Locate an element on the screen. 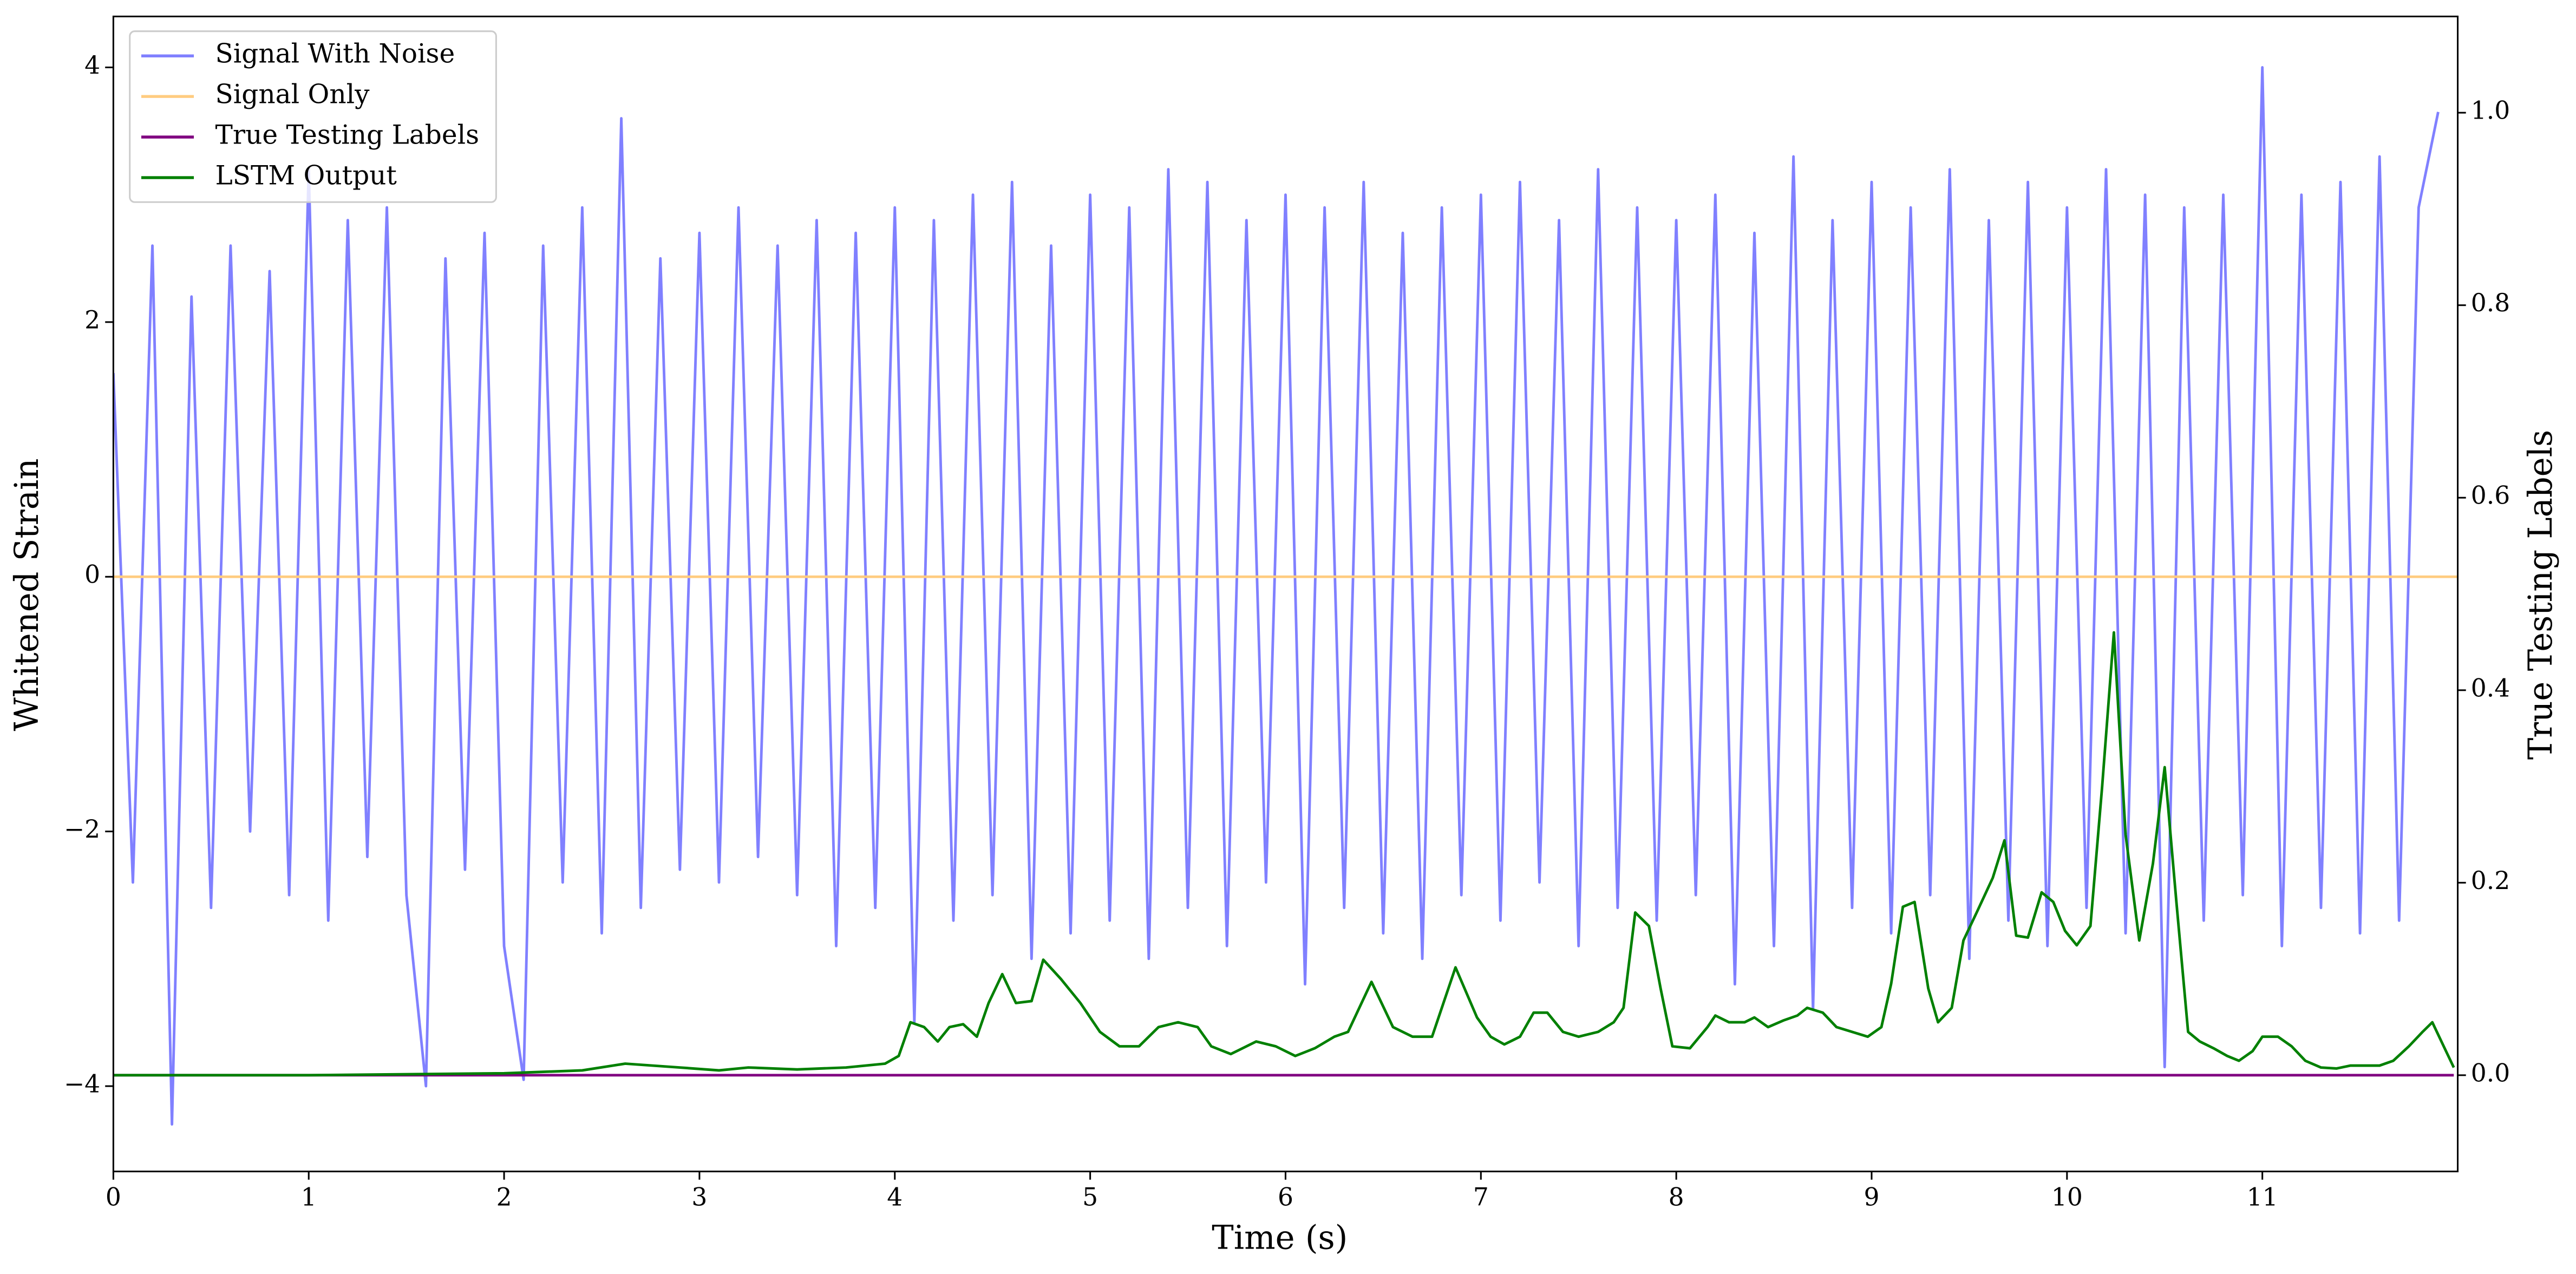 The height and width of the screenshot is (1274, 2576). legend-label: Signal With Noise is located at coordinates (335, 54).